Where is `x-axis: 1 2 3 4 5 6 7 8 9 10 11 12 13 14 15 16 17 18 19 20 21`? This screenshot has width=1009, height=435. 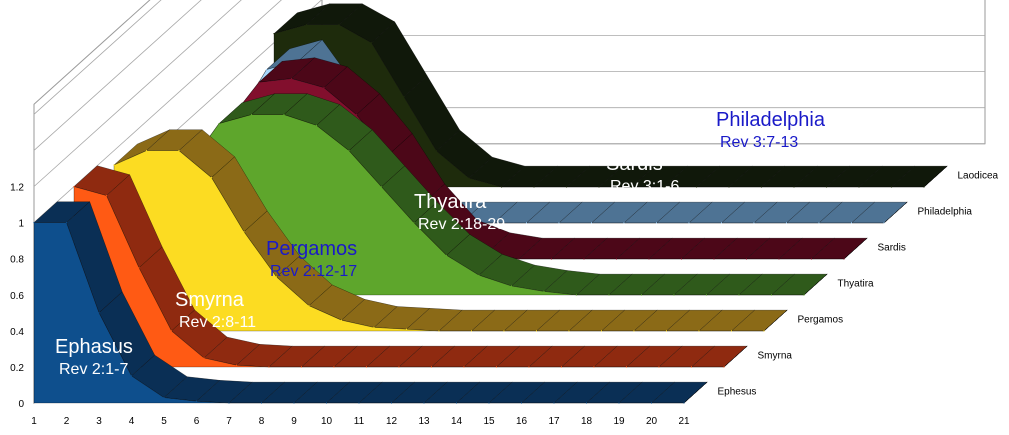
x-axis: 1 2 3 4 5 6 7 8 9 10 11 12 13 14 15 16 17 18 19 20 21 is located at coordinates (360, 421).